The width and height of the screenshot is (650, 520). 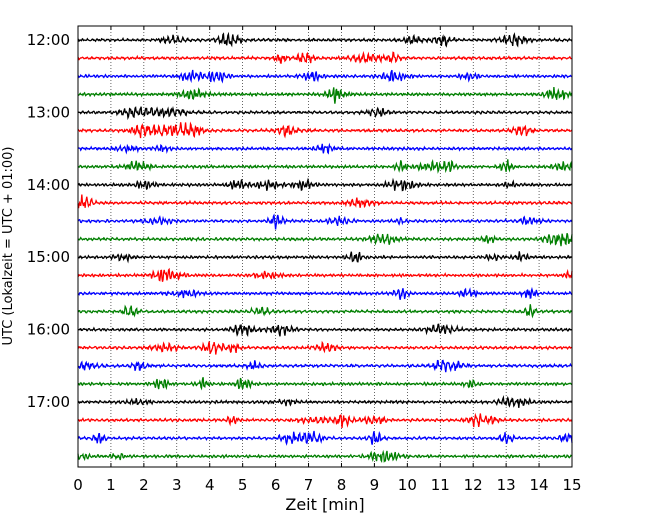 I want to click on x-tick-label: 11, so click(x=440, y=485).